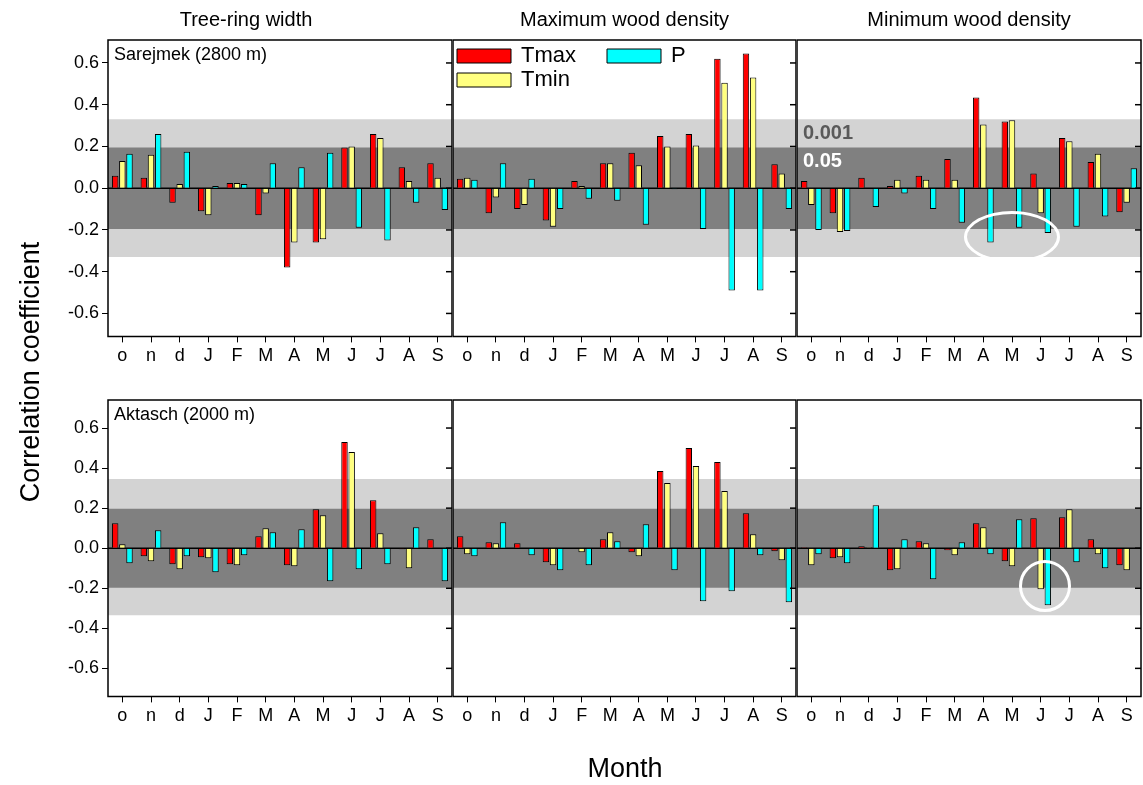 The width and height of the screenshot is (1143, 785). Describe the element at coordinates (246, 18) in the screenshot. I see `chart-title: Tree-ring width` at that location.